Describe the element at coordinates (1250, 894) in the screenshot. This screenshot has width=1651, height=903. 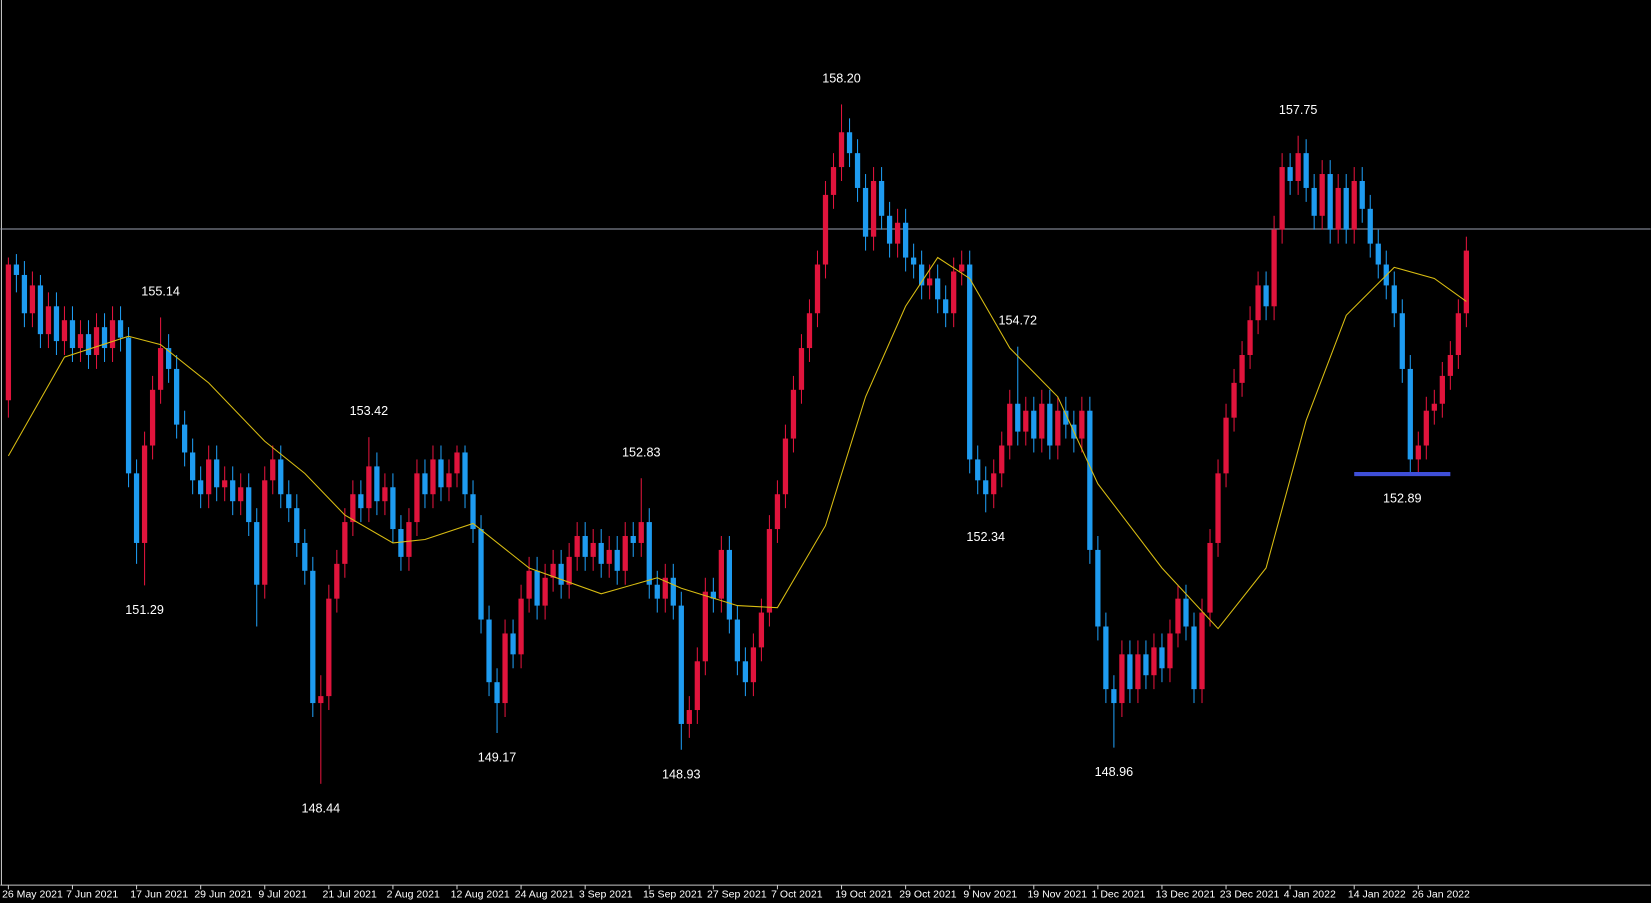
I see `x-tick-label: 23 Dec 2021` at that location.